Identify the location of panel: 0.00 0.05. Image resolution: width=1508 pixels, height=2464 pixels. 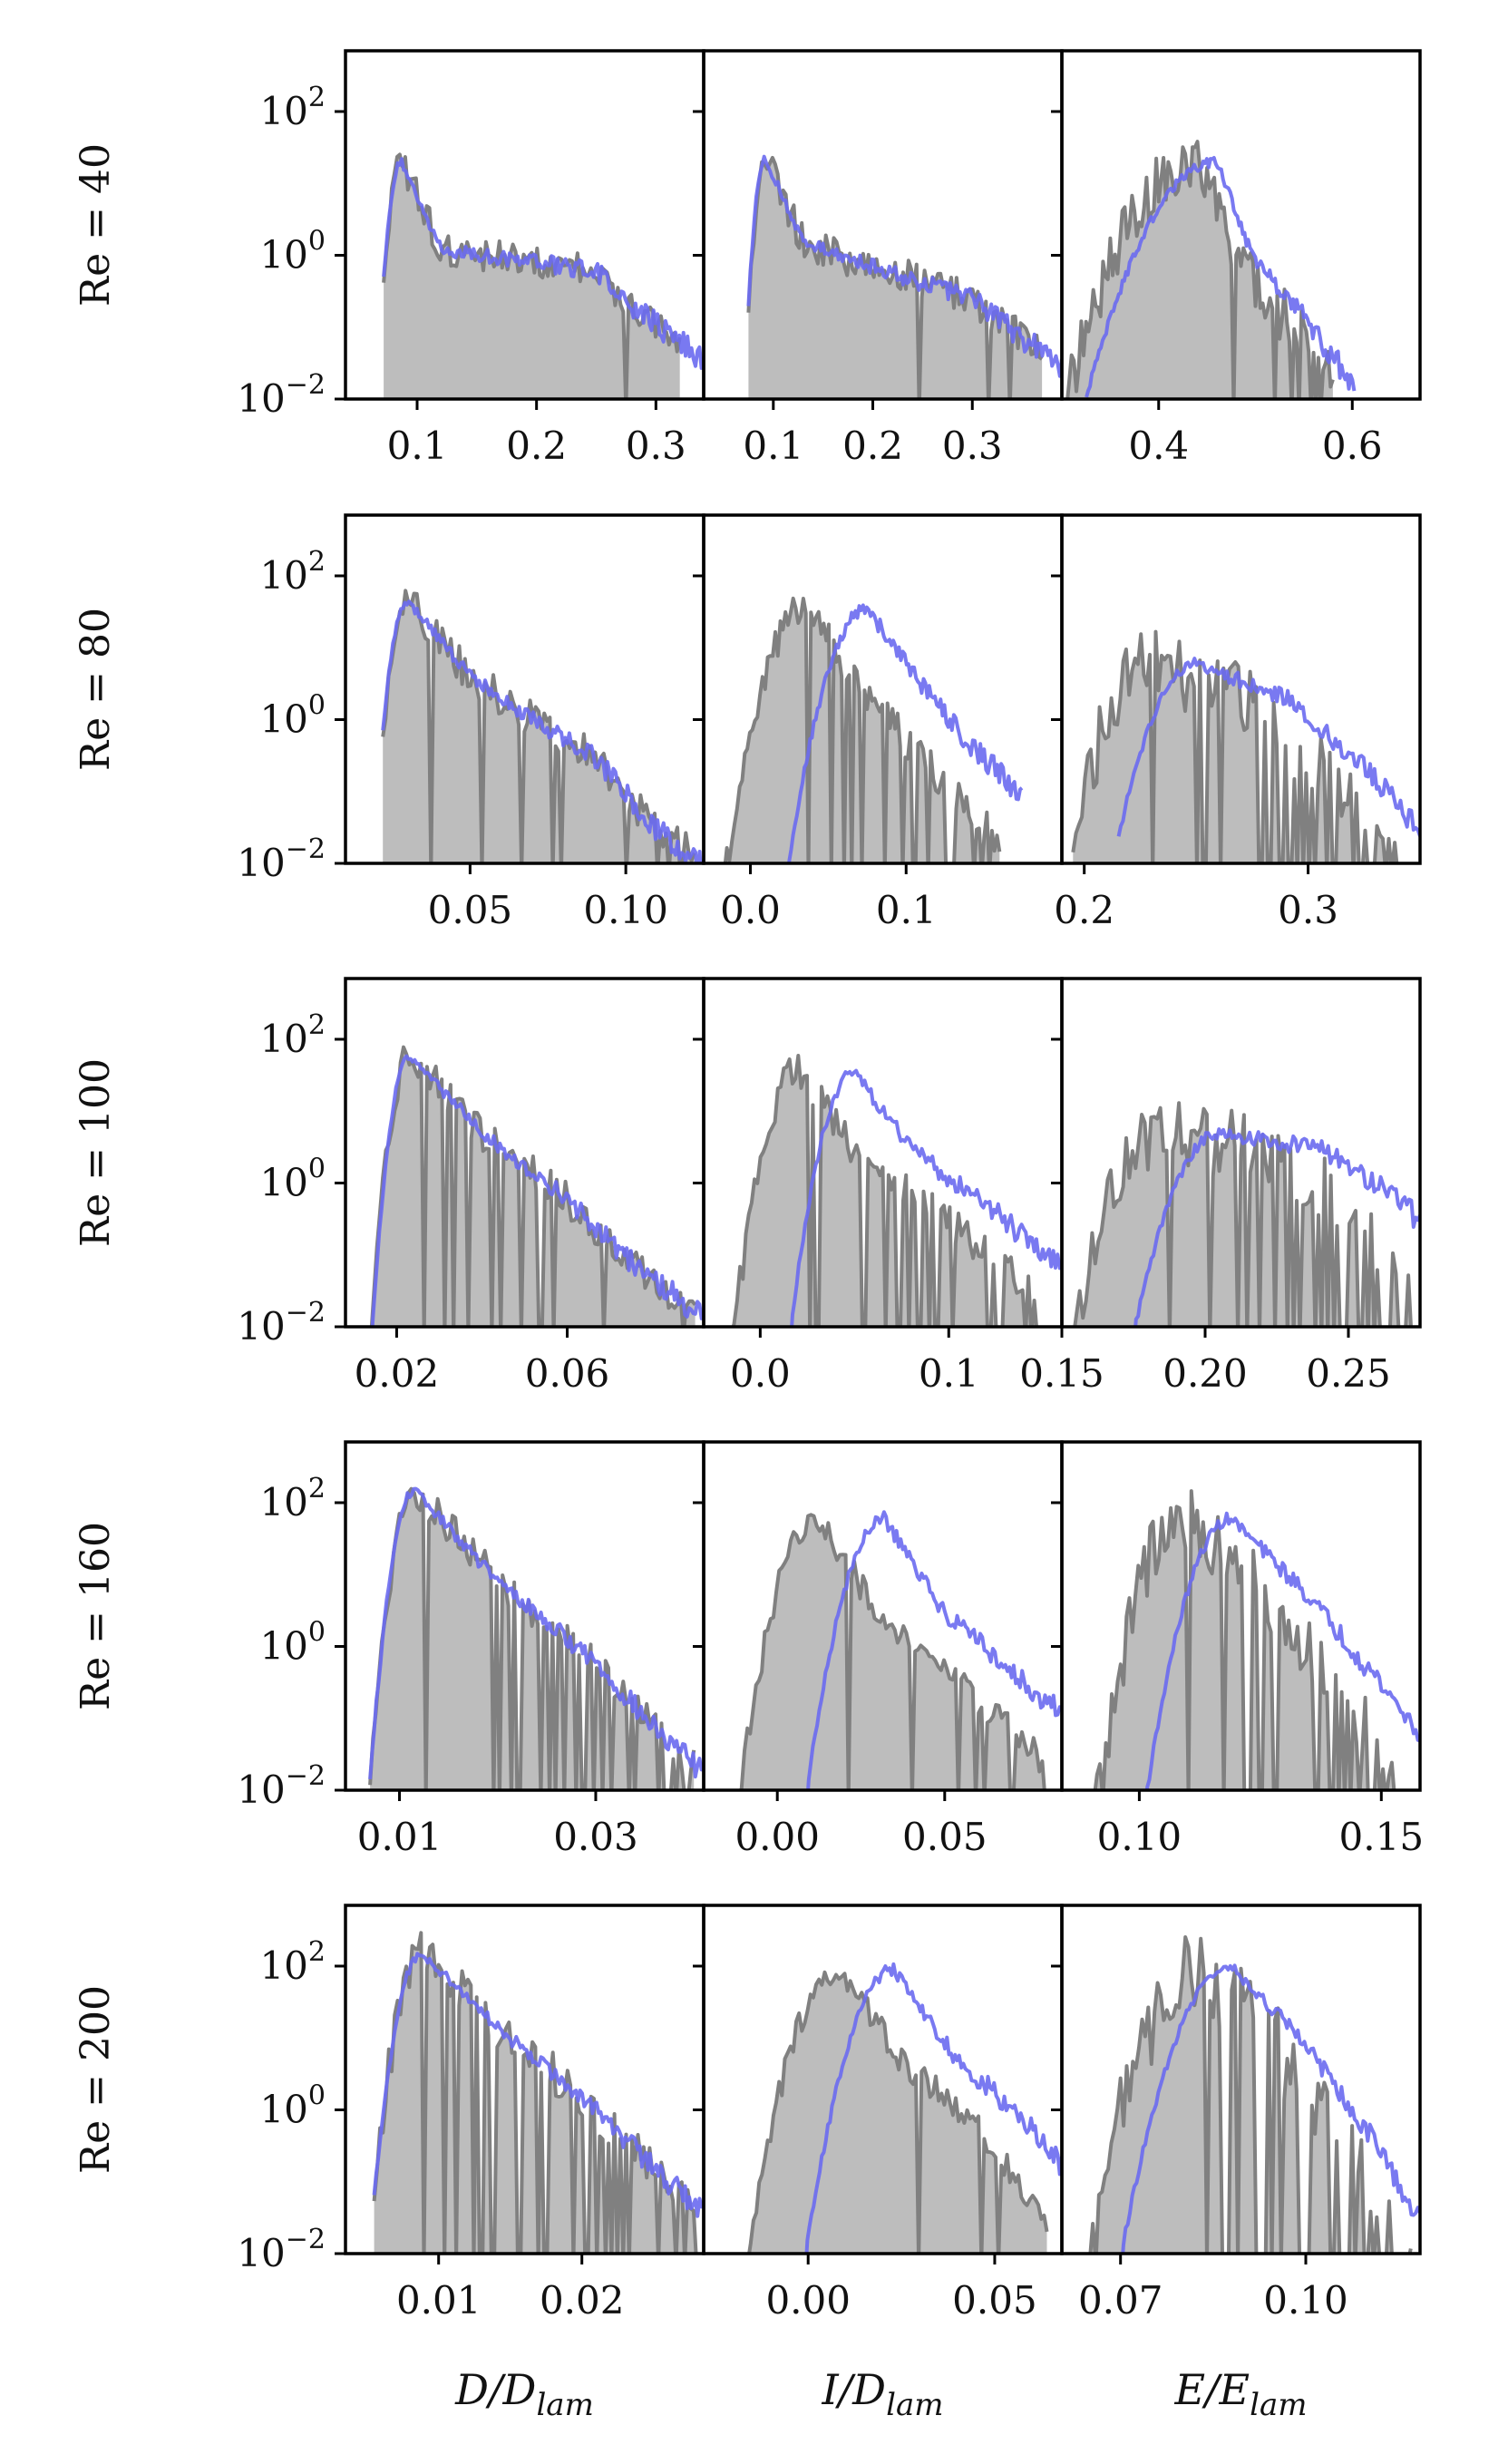
(879, 1649).